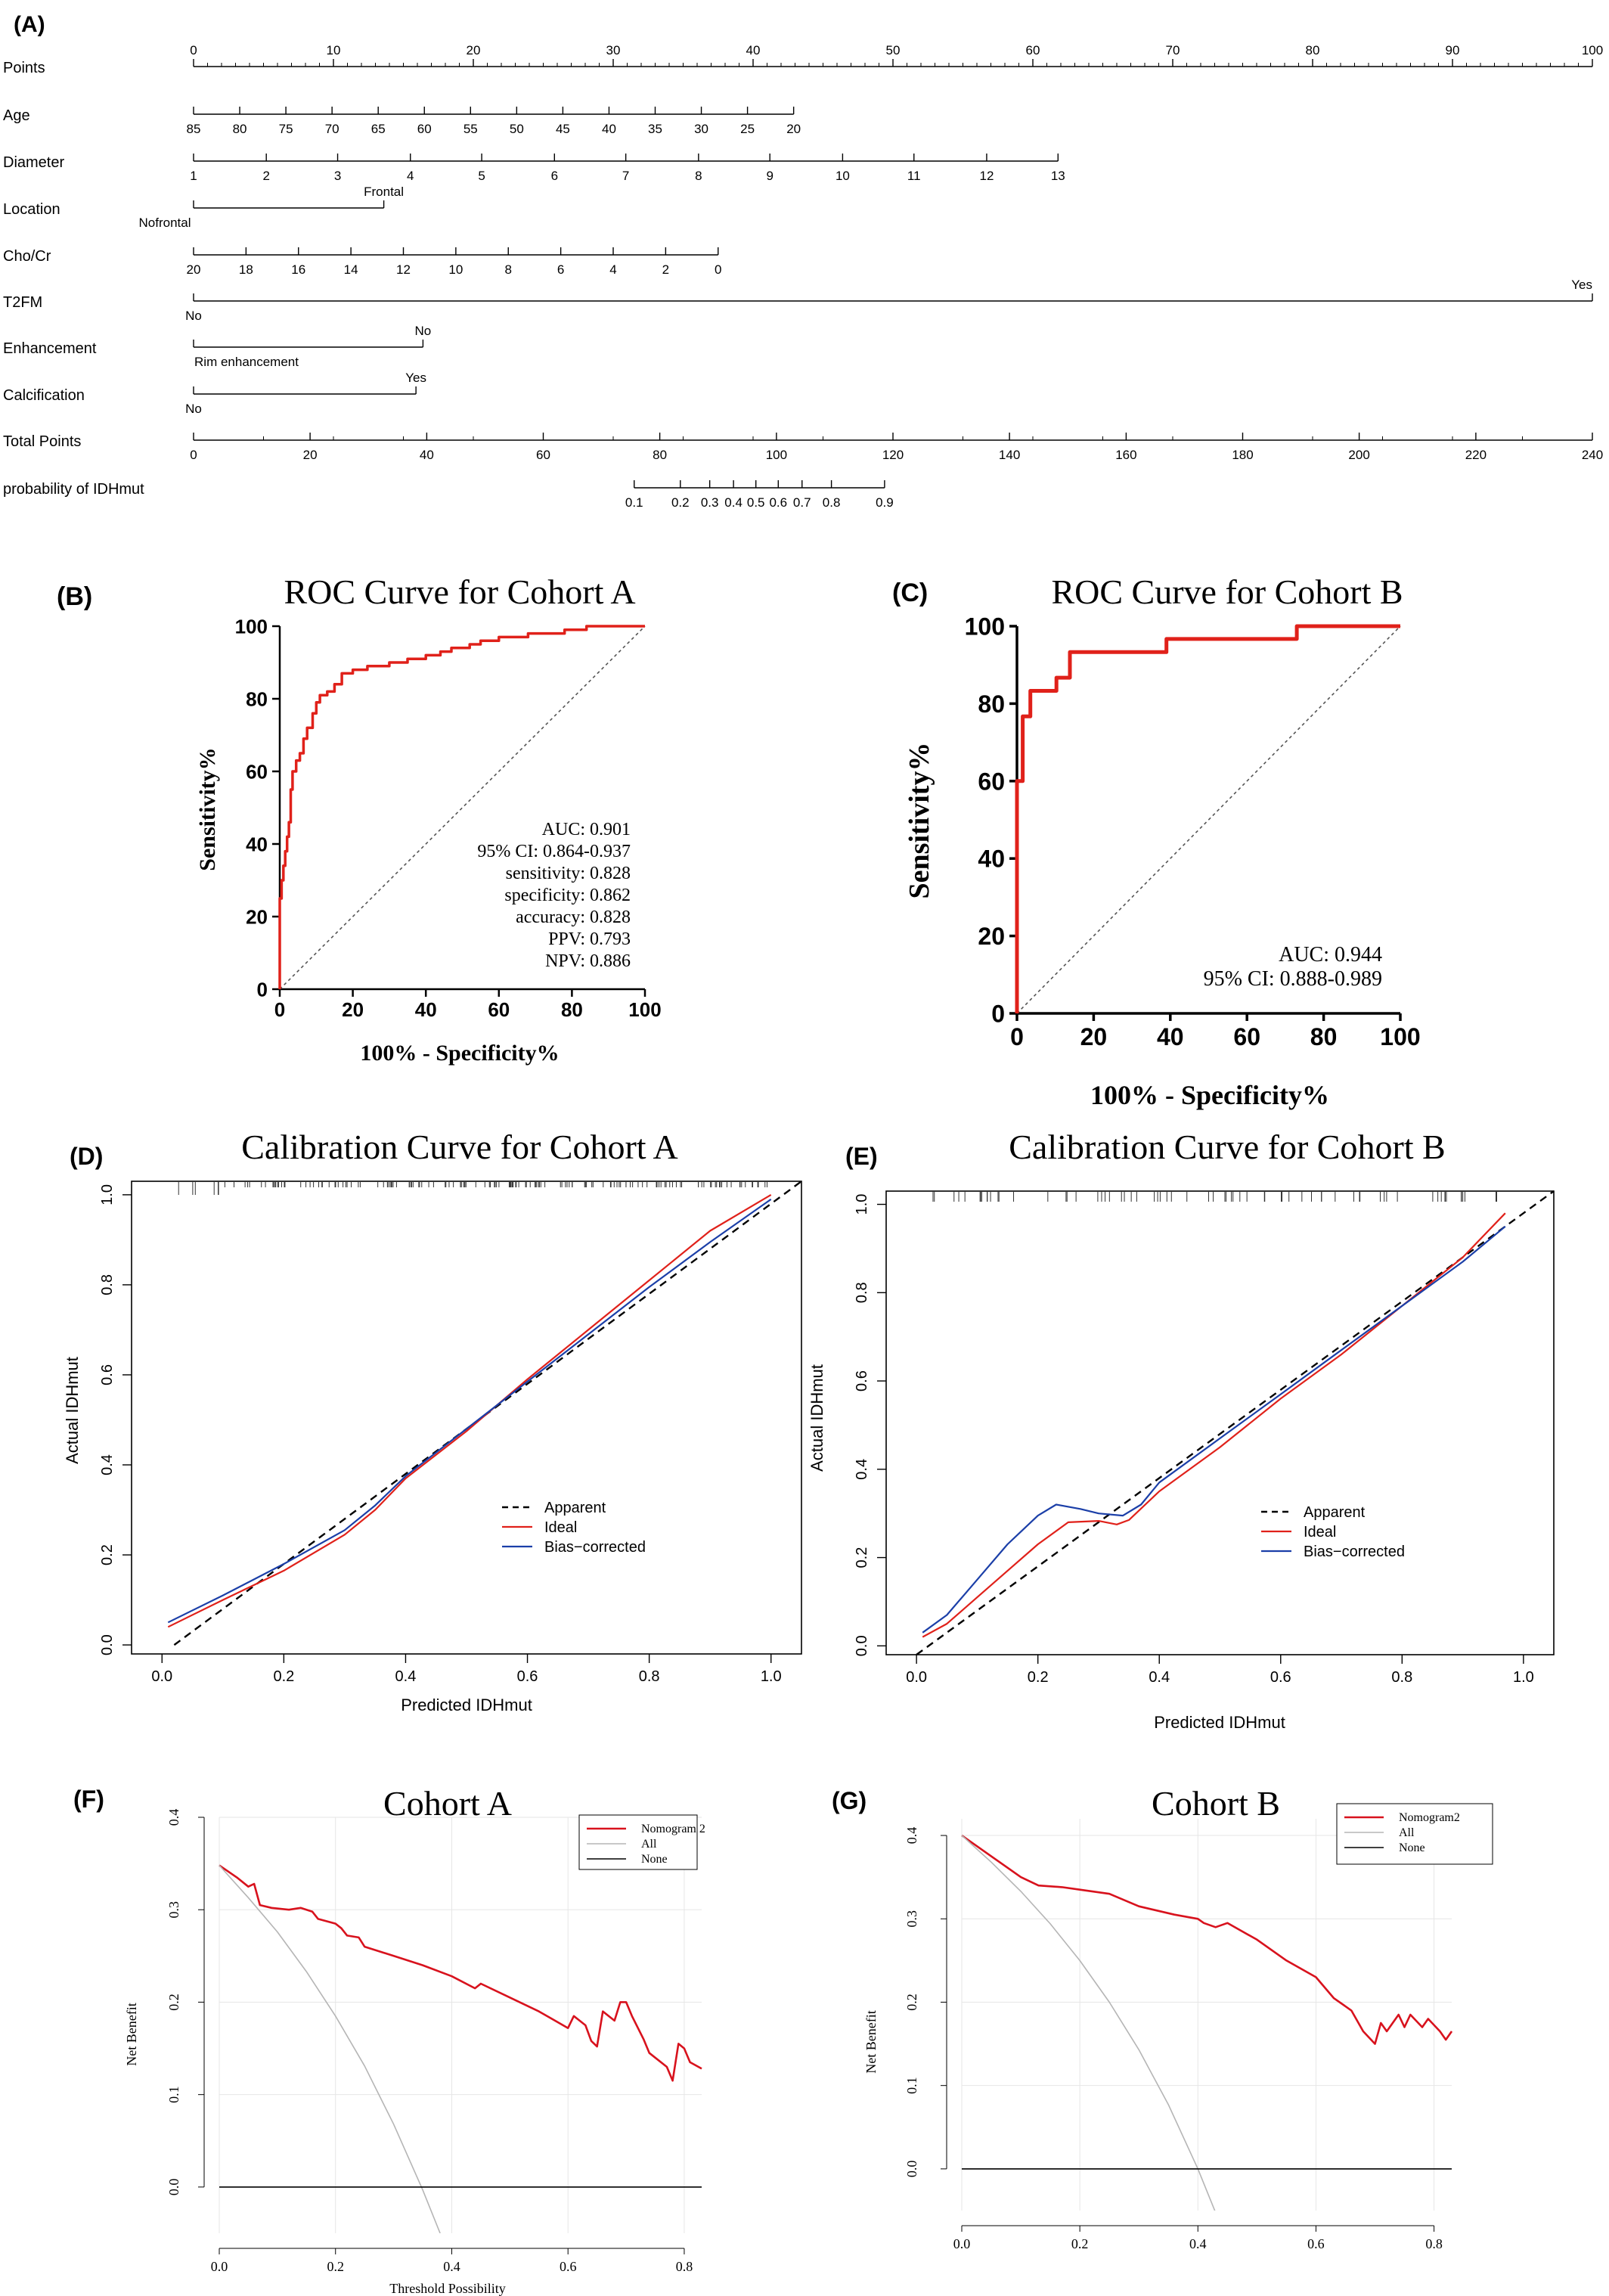 The height and width of the screenshot is (2296, 1609). What do you see at coordinates (609, 129) in the screenshot?
I see `nomogram-tick-label: 40` at bounding box center [609, 129].